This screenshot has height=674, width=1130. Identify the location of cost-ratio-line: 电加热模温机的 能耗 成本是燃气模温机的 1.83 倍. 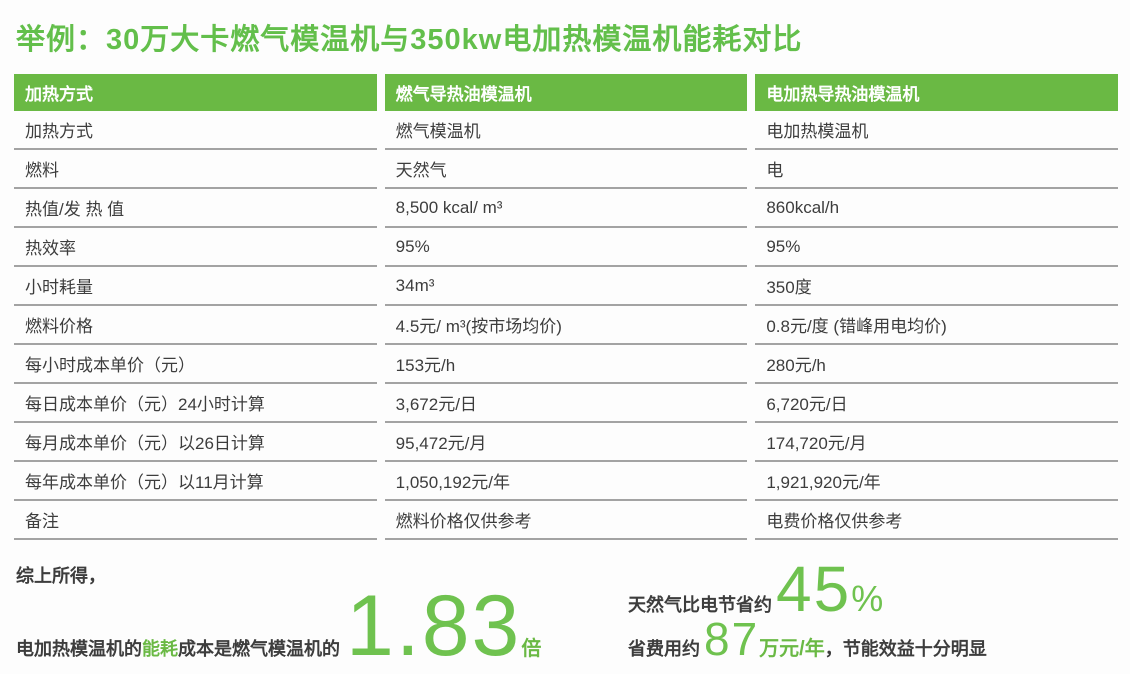
(290, 626).